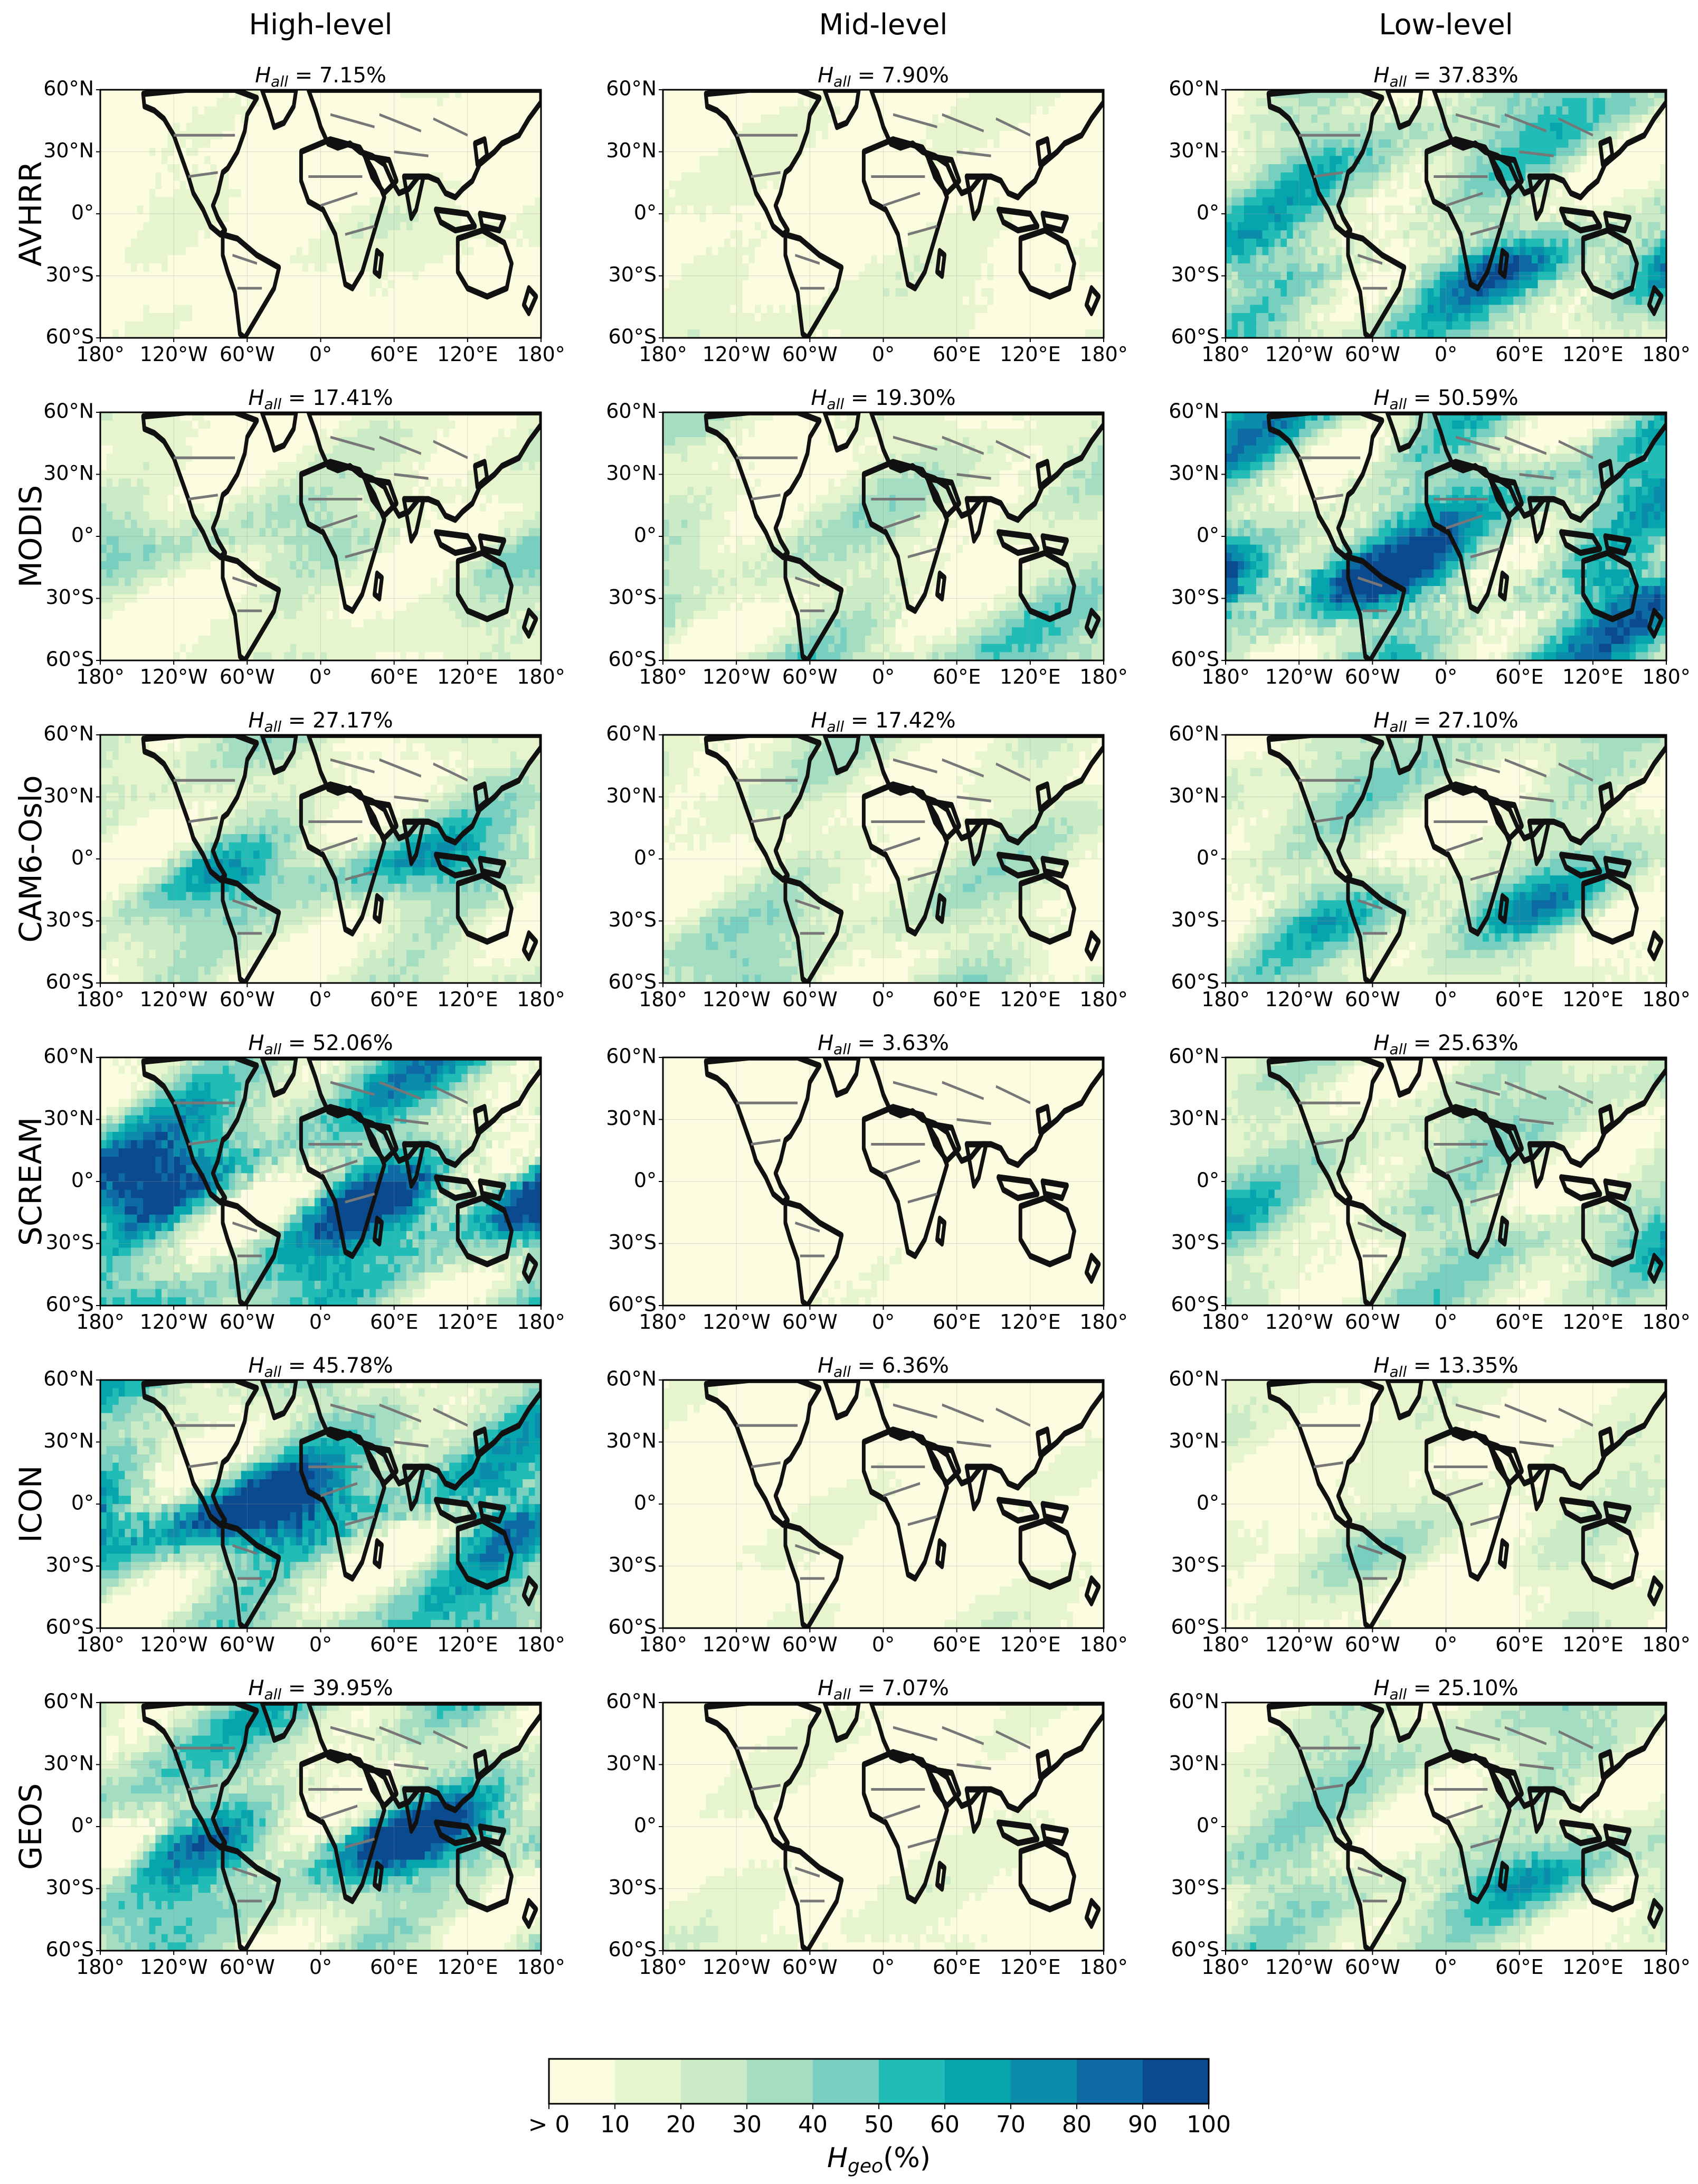 The image size is (1698, 2184). I want to click on colorbar-label: Hgeo(%), so click(879, 2159).